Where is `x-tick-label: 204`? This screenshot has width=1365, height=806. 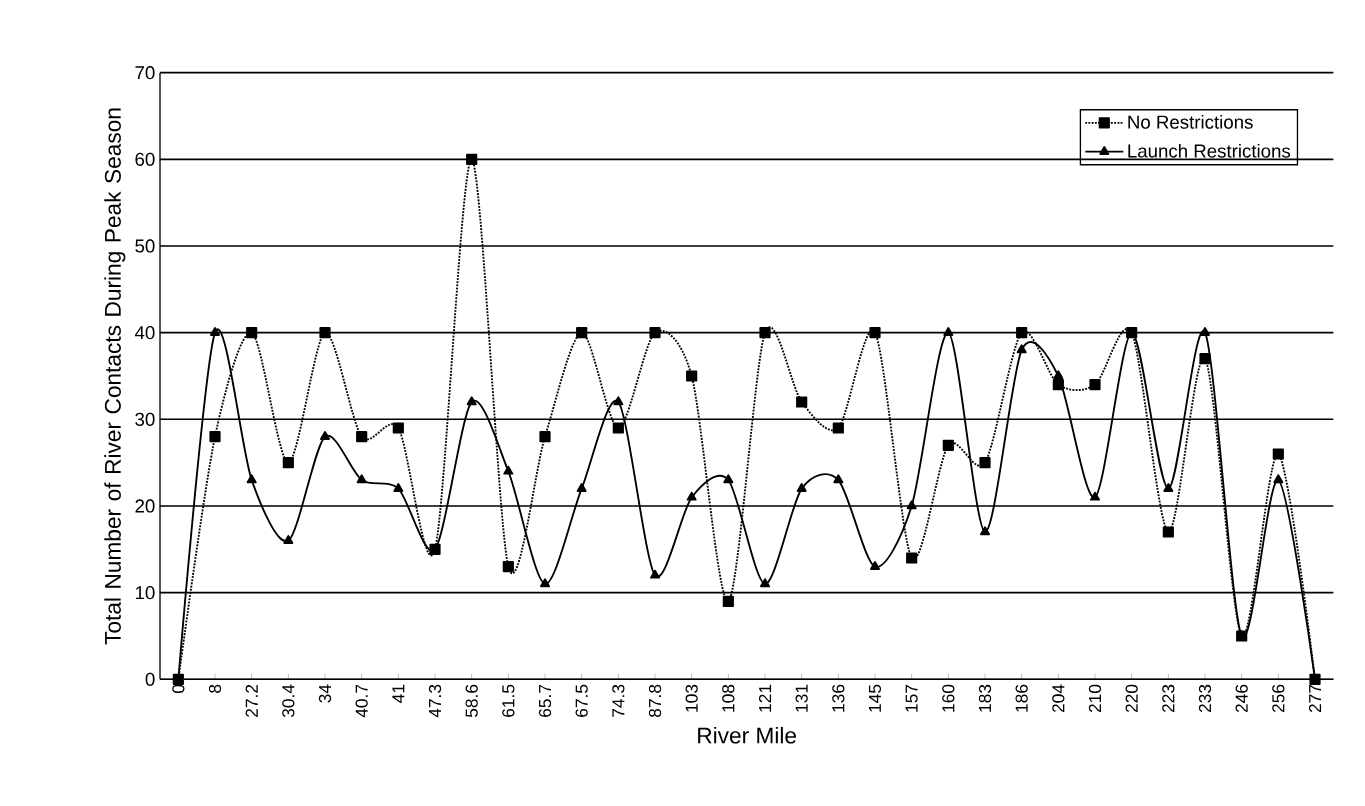 x-tick-label: 204 is located at coordinates (1058, 698).